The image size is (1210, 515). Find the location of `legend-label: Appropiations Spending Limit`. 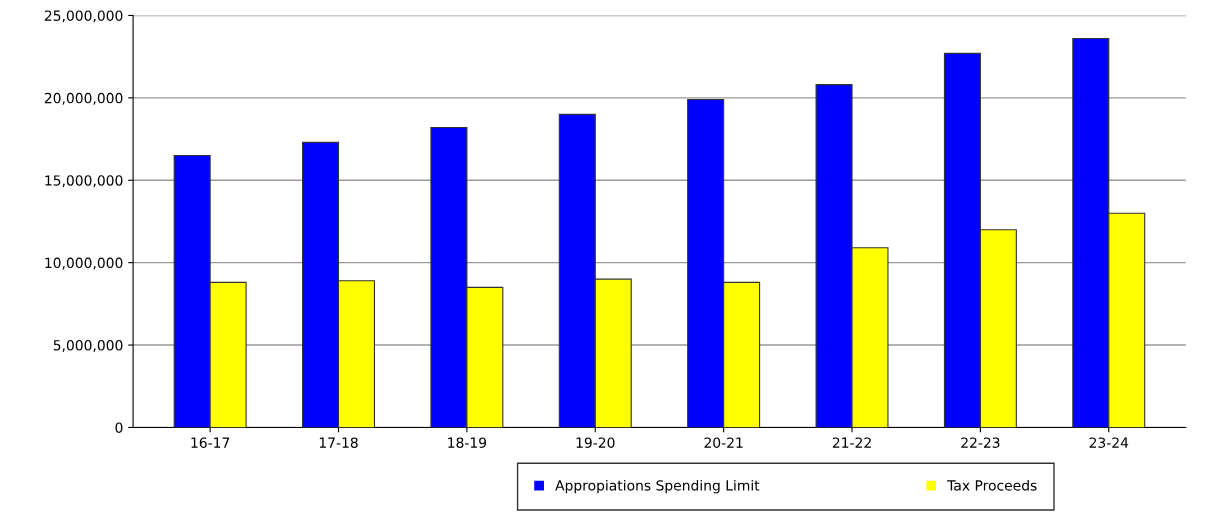

legend-label: Appropiations Spending Limit is located at coordinates (657, 486).